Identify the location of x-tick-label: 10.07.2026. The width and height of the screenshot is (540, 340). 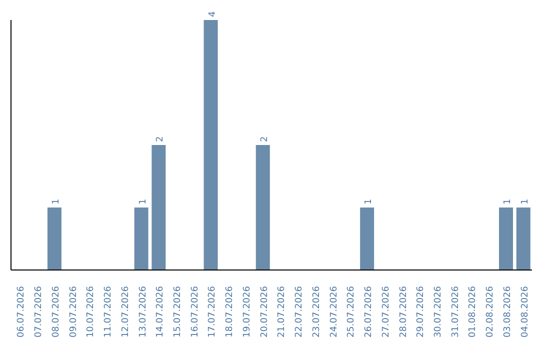
(91, 312).